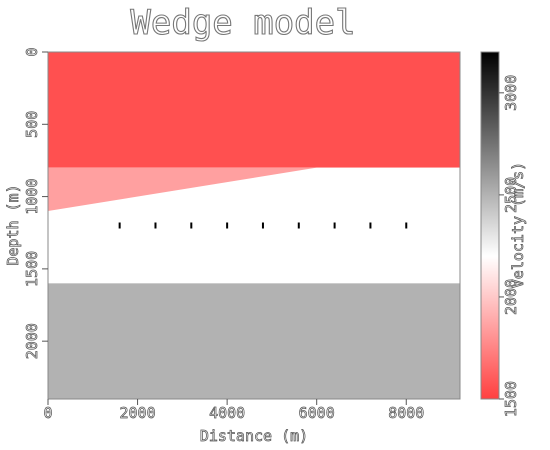 The height and width of the screenshot is (450, 550). I want to click on receiver-markers, so click(263, 225).